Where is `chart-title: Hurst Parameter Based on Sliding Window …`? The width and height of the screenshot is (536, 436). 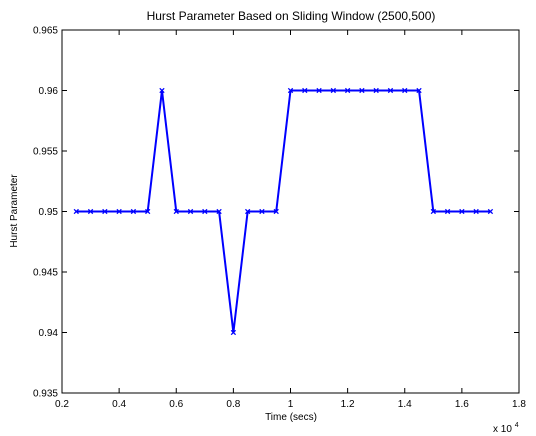 chart-title: Hurst Parameter Based on Sliding Window … is located at coordinates (291, 16).